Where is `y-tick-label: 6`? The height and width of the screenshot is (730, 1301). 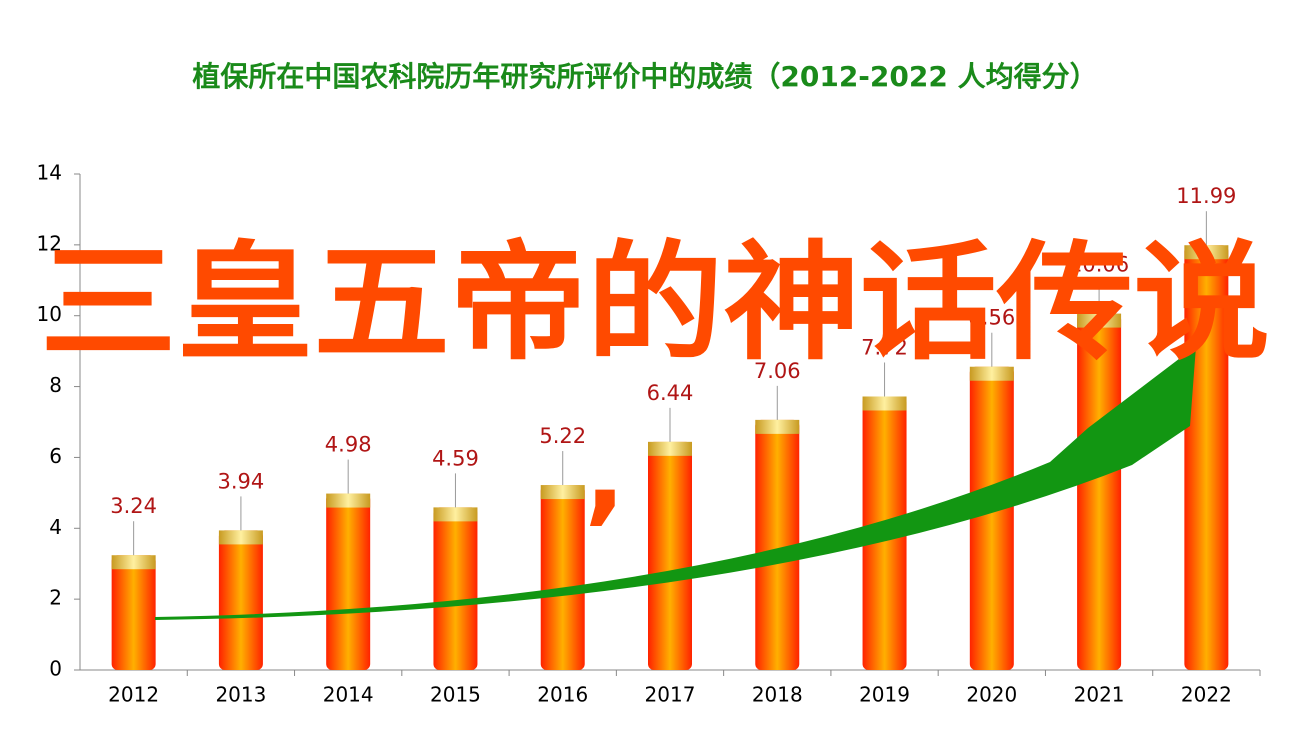 y-tick-label: 6 is located at coordinates (55, 456).